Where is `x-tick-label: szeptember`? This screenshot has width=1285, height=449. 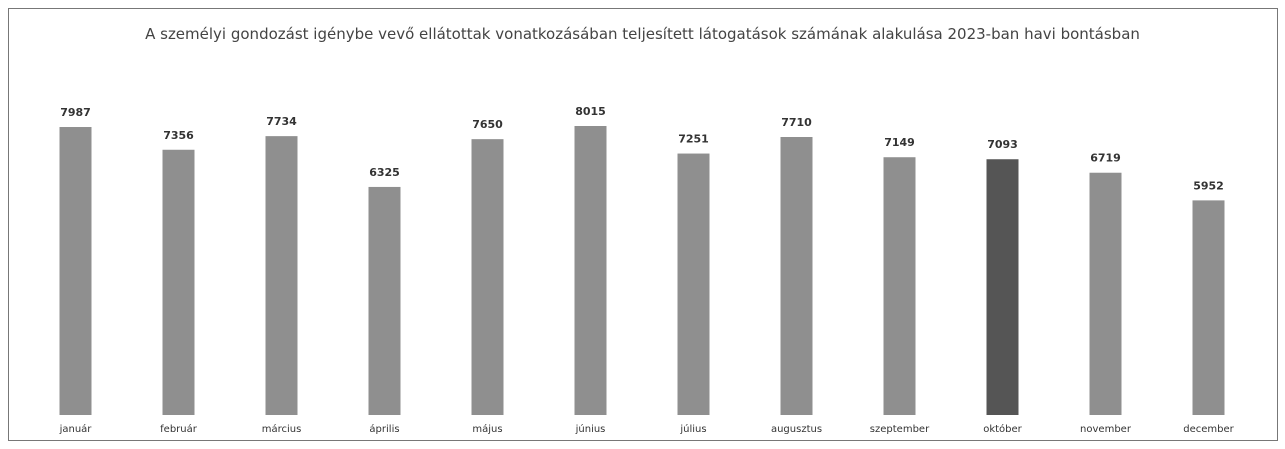
x-tick-label: szeptember is located at coordinates (900, 429).